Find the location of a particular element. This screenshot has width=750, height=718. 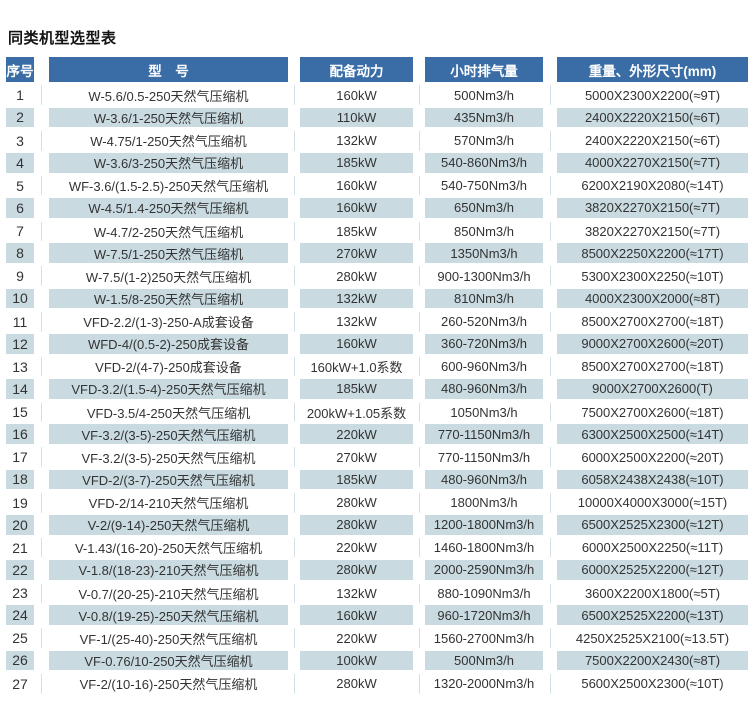

weight-dimensions-cell: 4000X2300X2000(≈8T) is located at coordinates (652, 299).